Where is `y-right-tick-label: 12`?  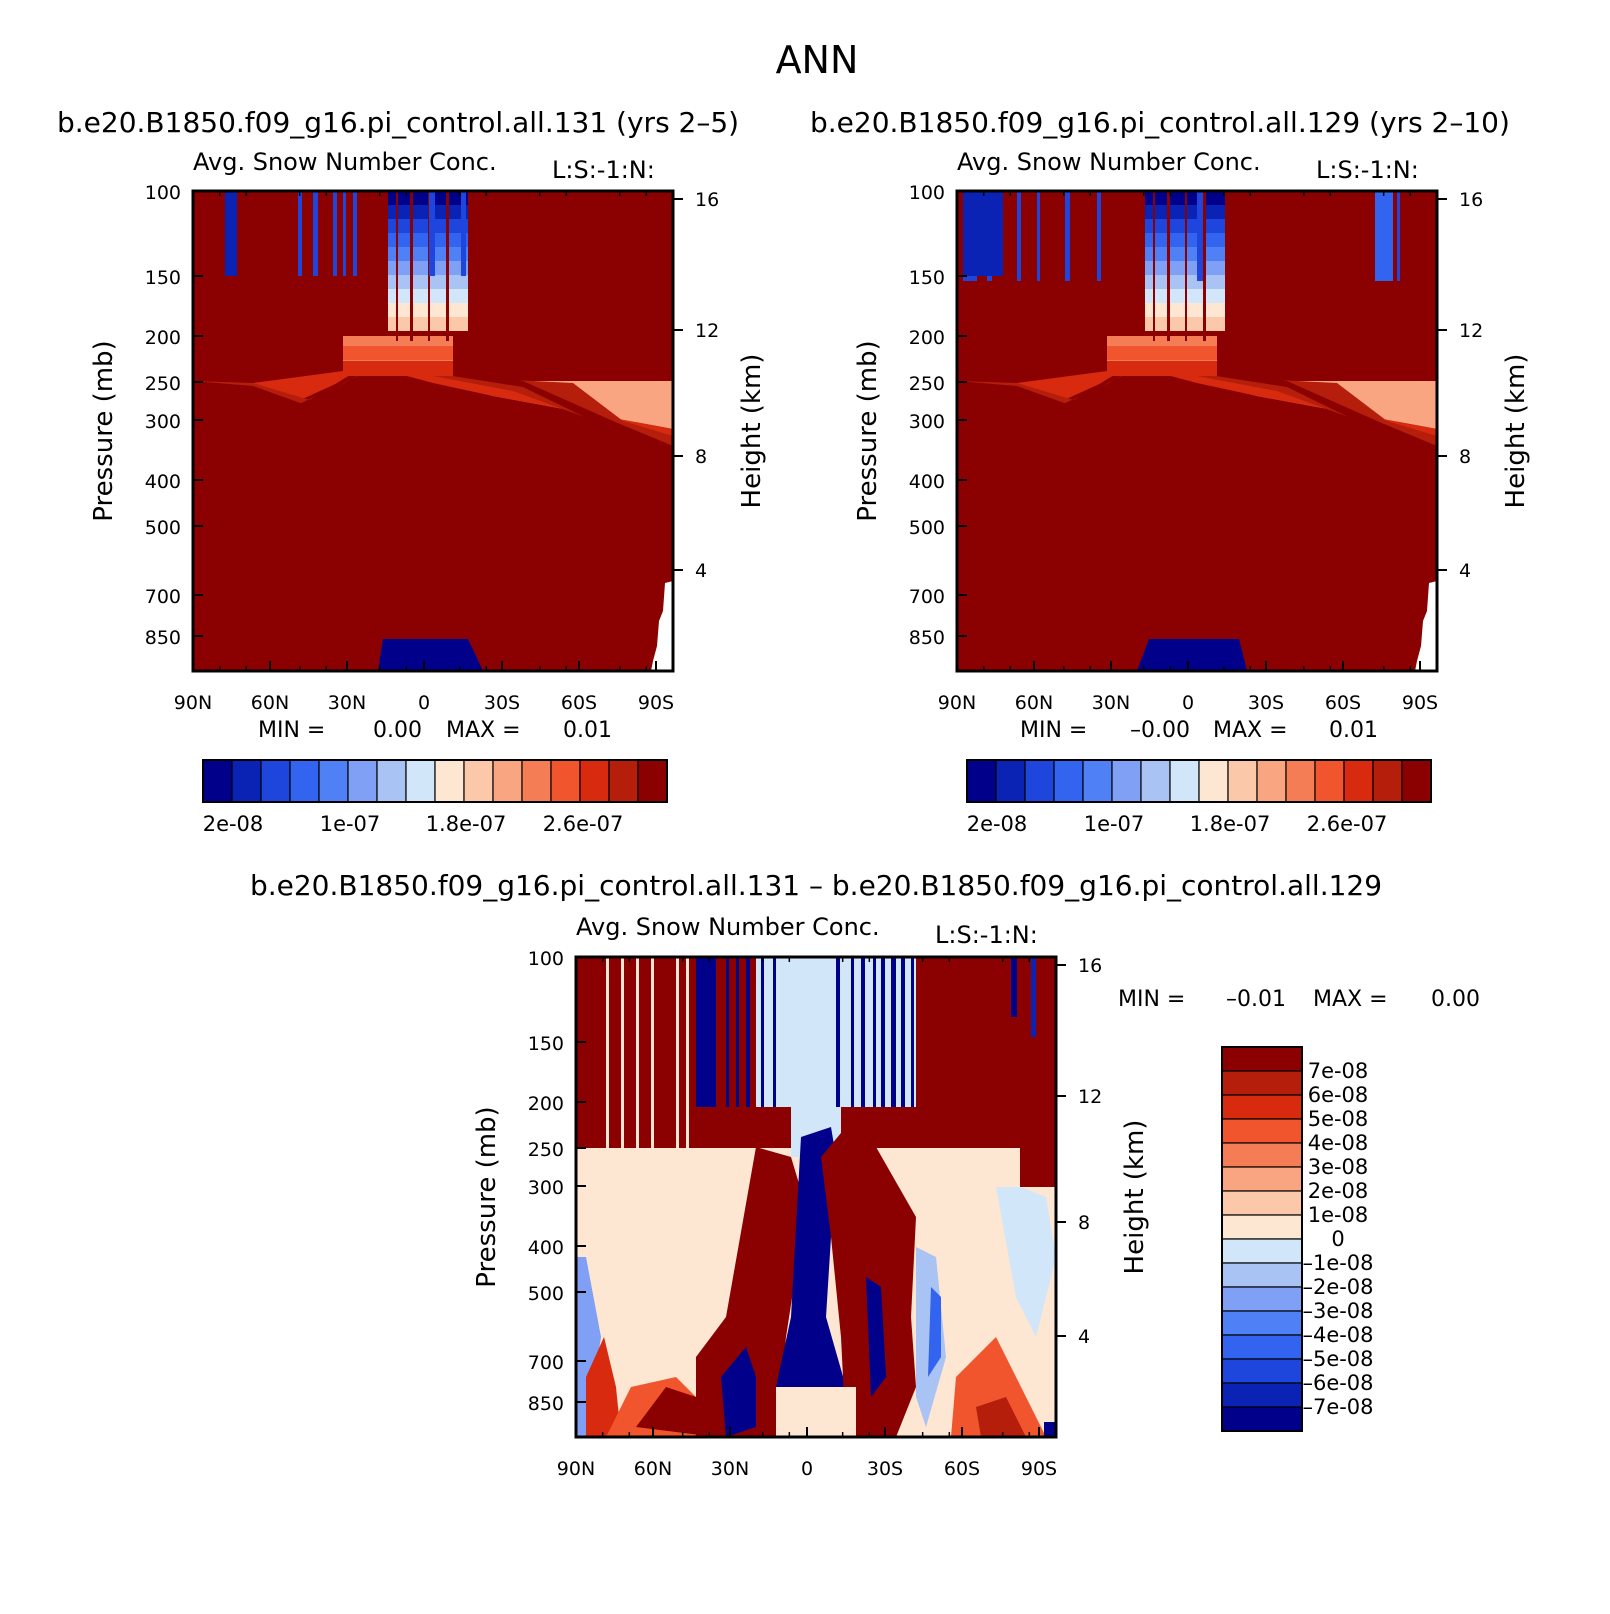
y-right-tick-label: 12 is located at coordinates (707, 331).